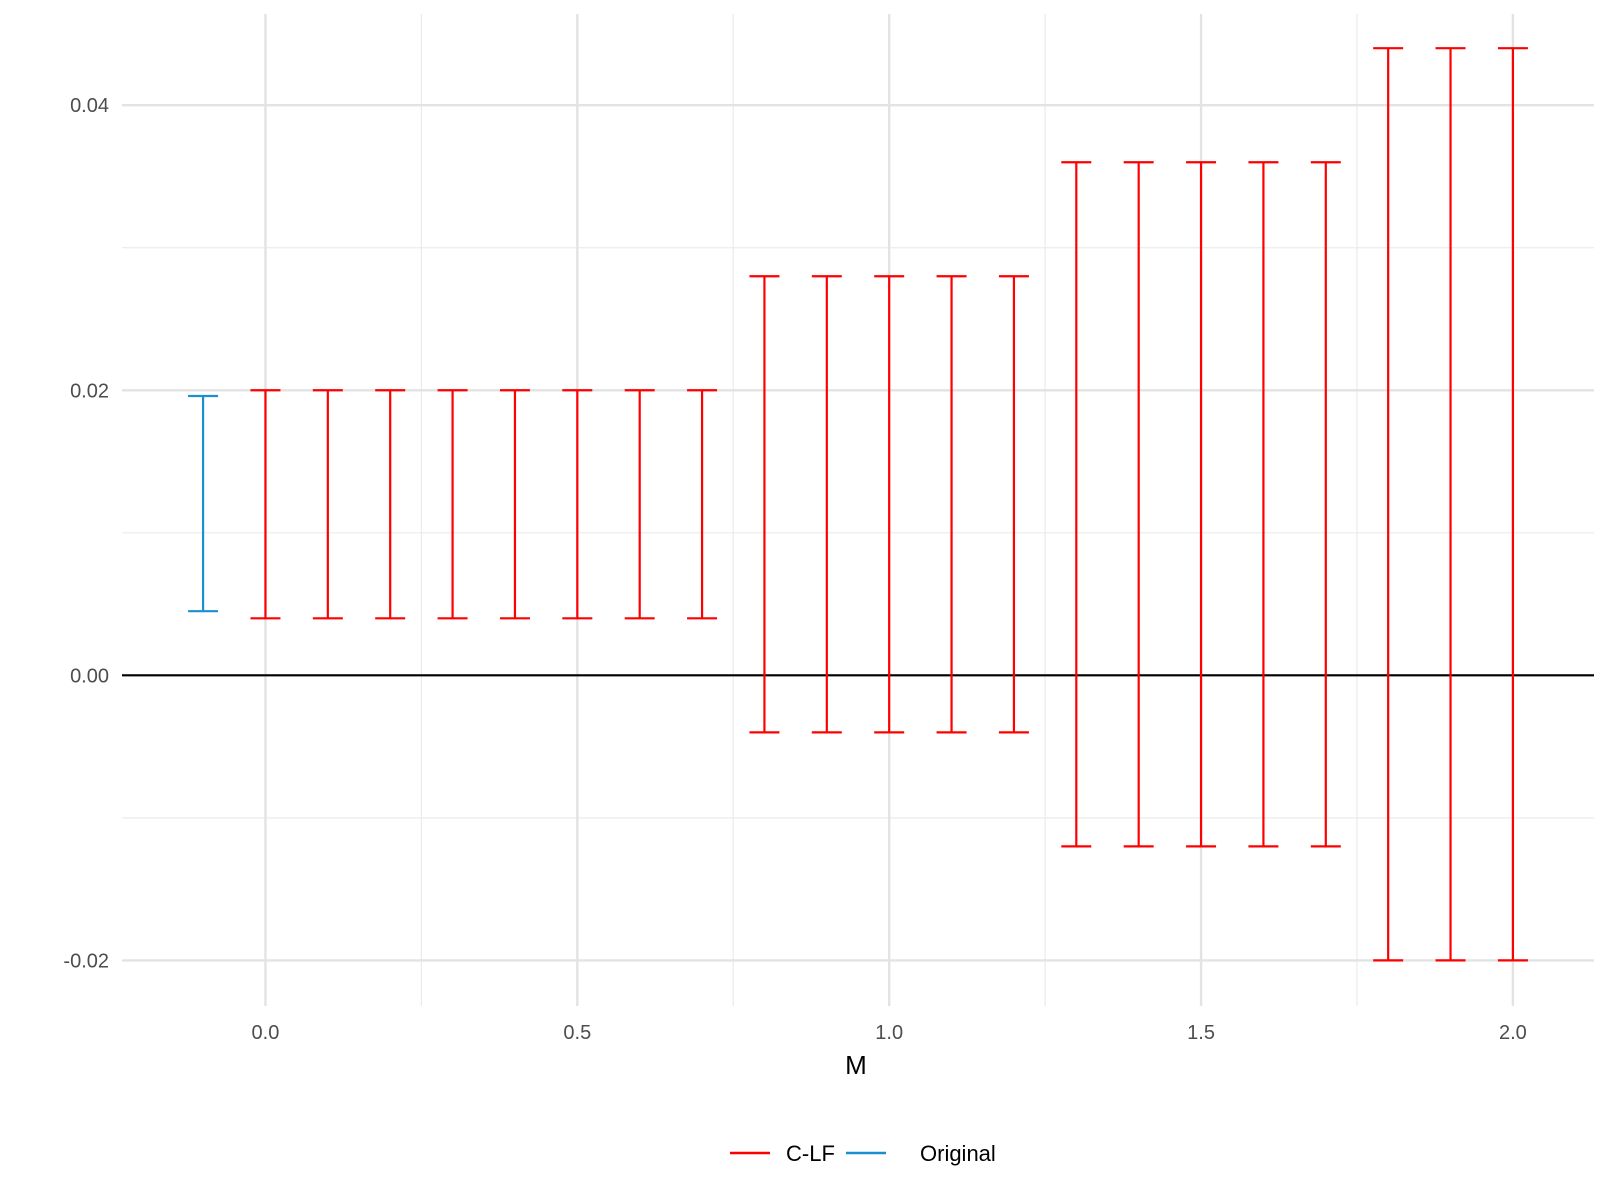 The width and height of the screenshot is (1600, 1200). I want to click on y-tick-label: -0.02, so click(86, 961).